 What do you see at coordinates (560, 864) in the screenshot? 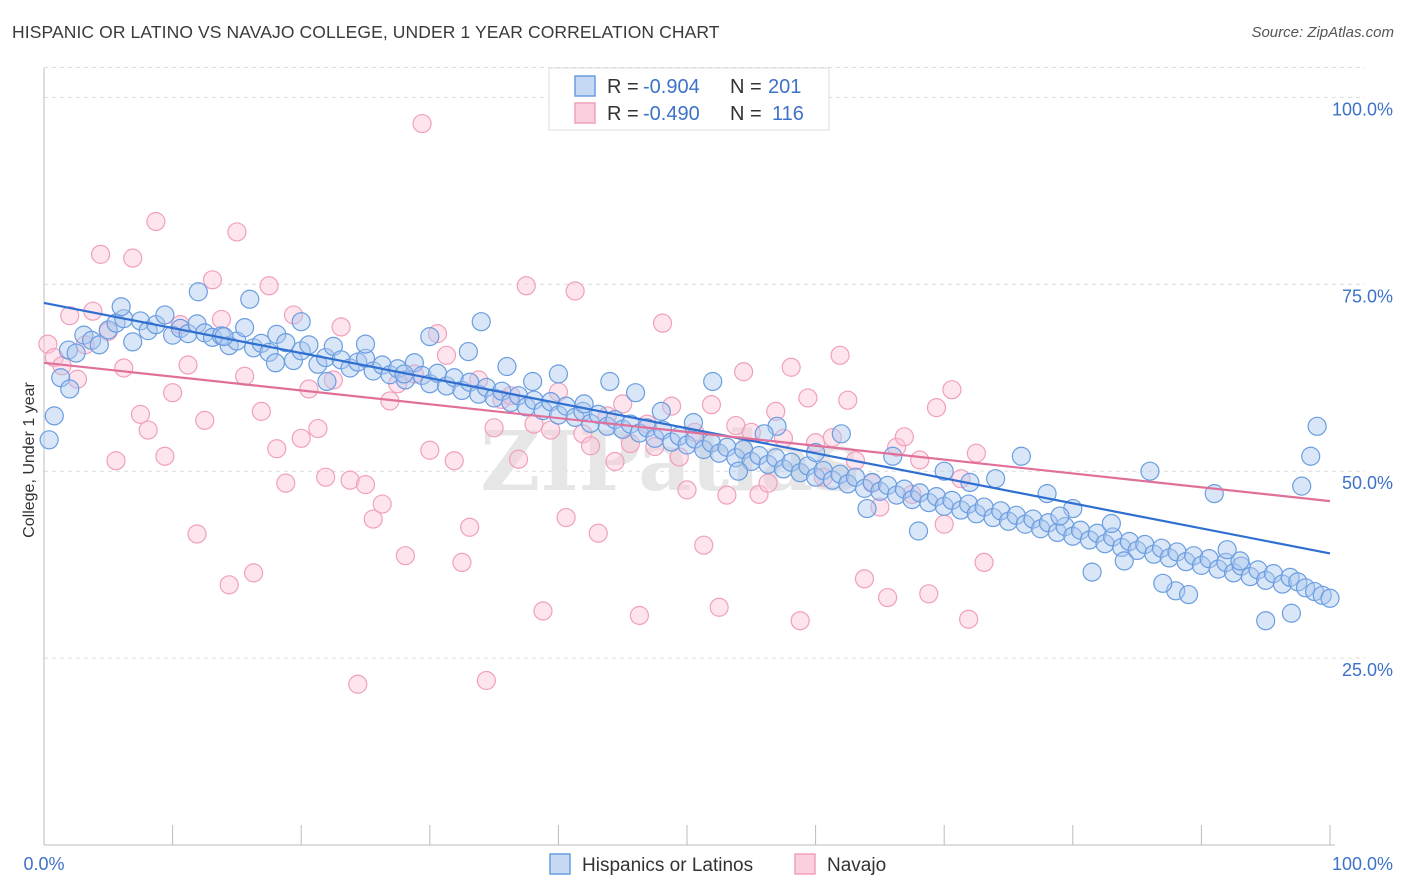
I see `bottom-legend-swatch-hispanic` at bounding box center [560, 864].